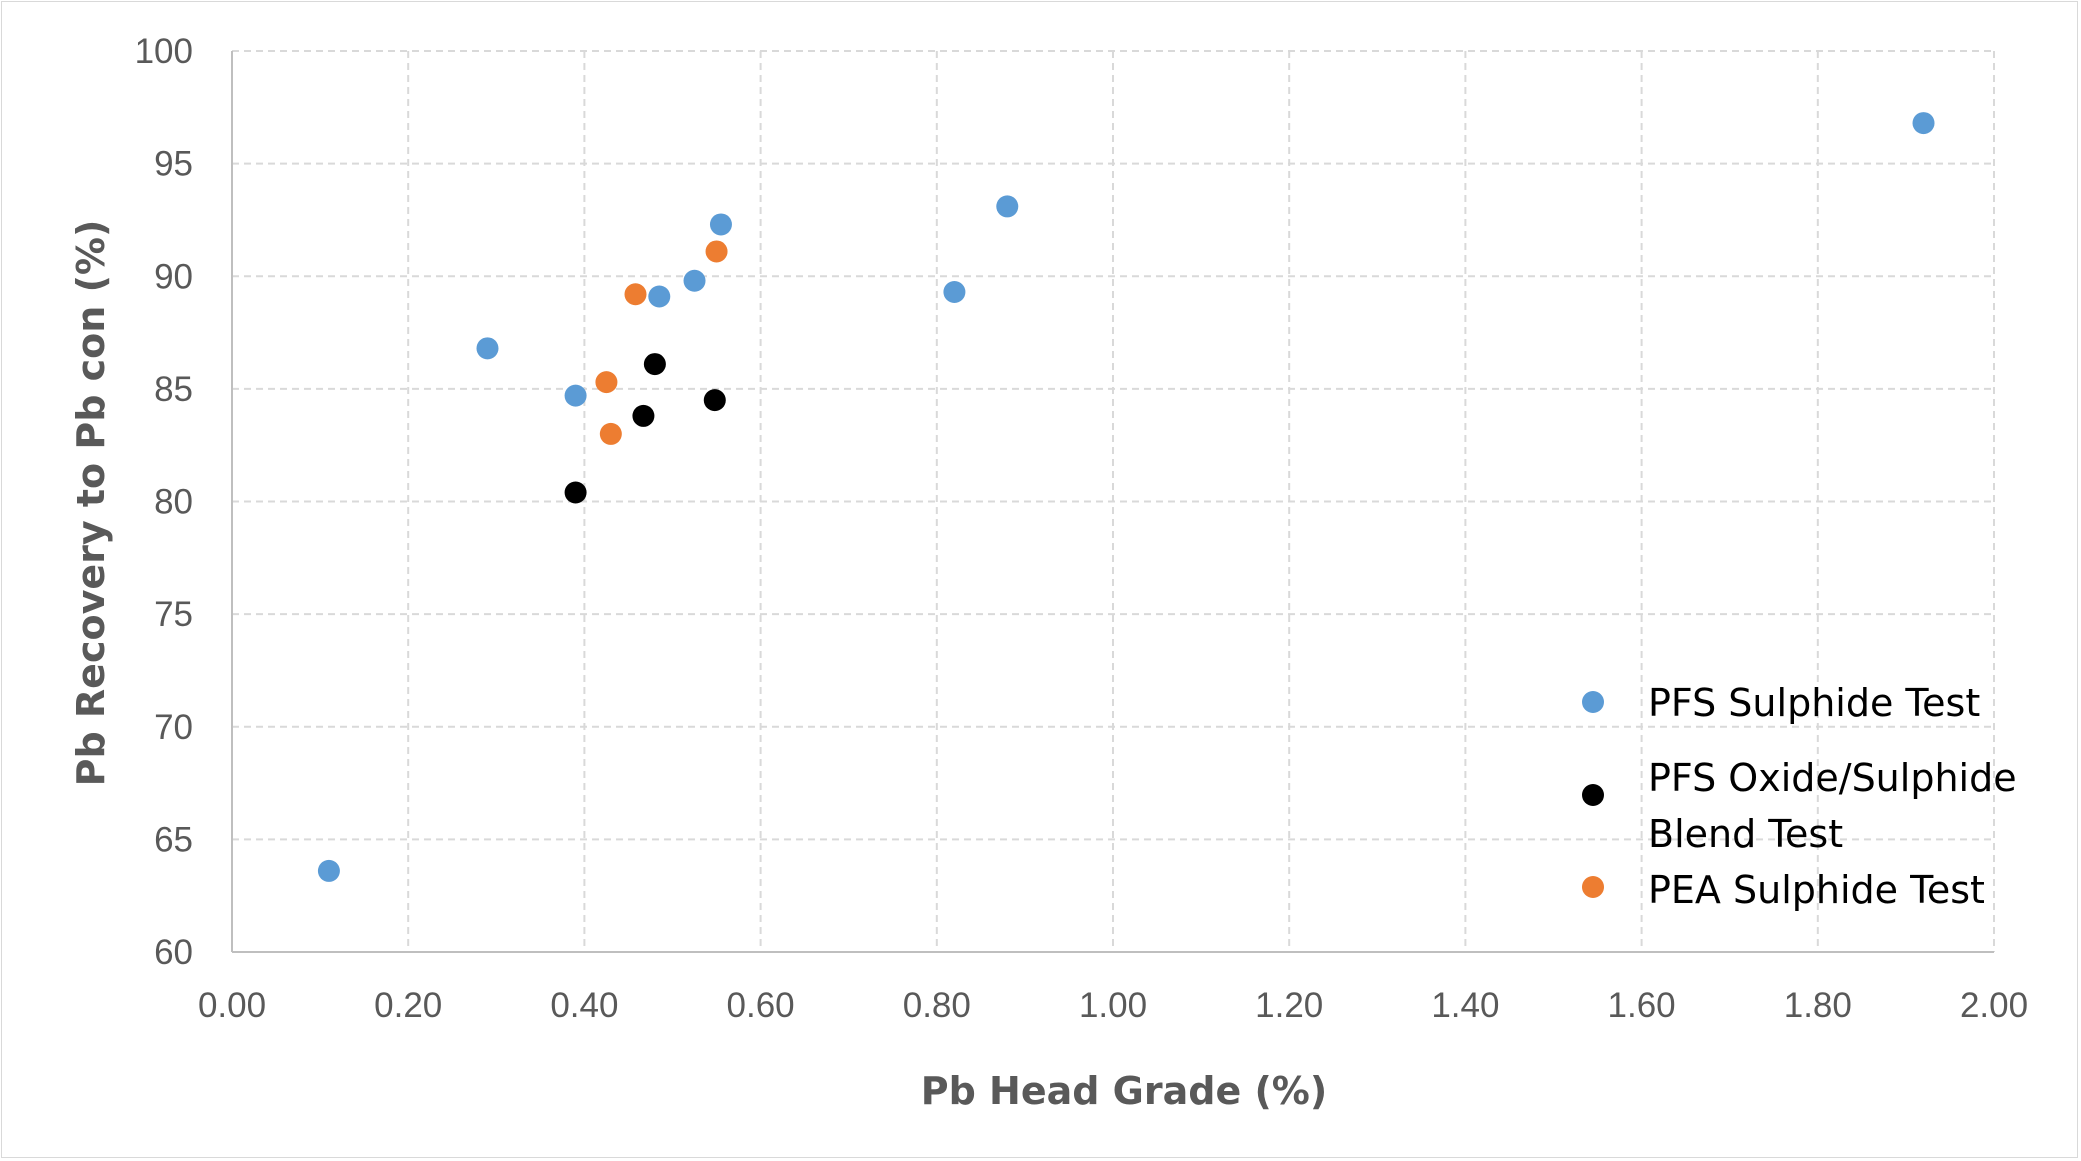  I want to click on legend-label-3: PEA Sulphide Test, so click(1816, 890).